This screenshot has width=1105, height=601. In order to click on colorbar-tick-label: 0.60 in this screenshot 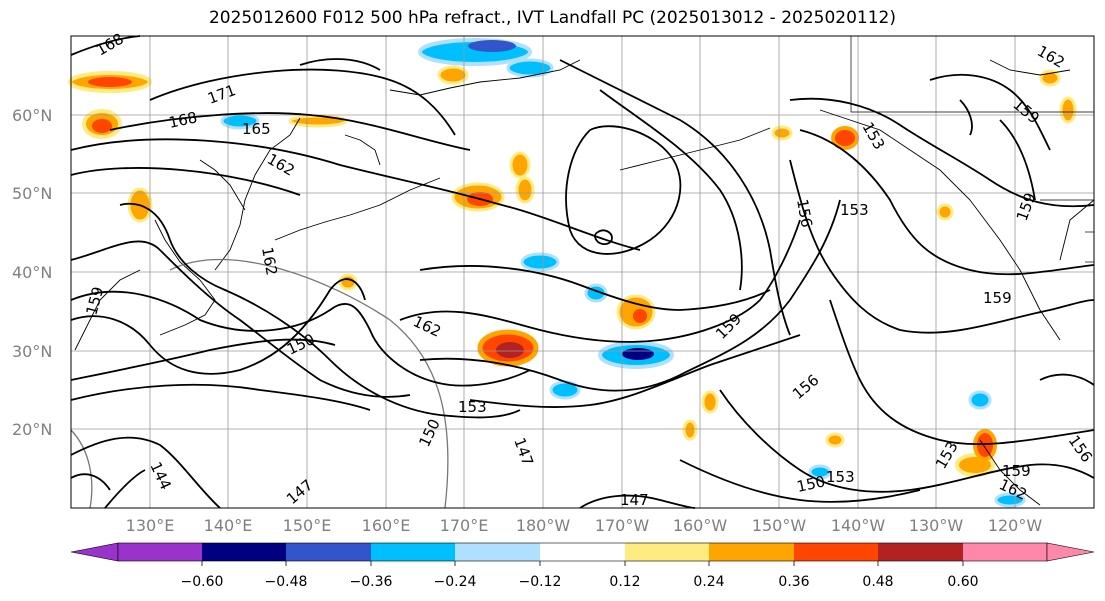, I will do `click(962, 582)`.